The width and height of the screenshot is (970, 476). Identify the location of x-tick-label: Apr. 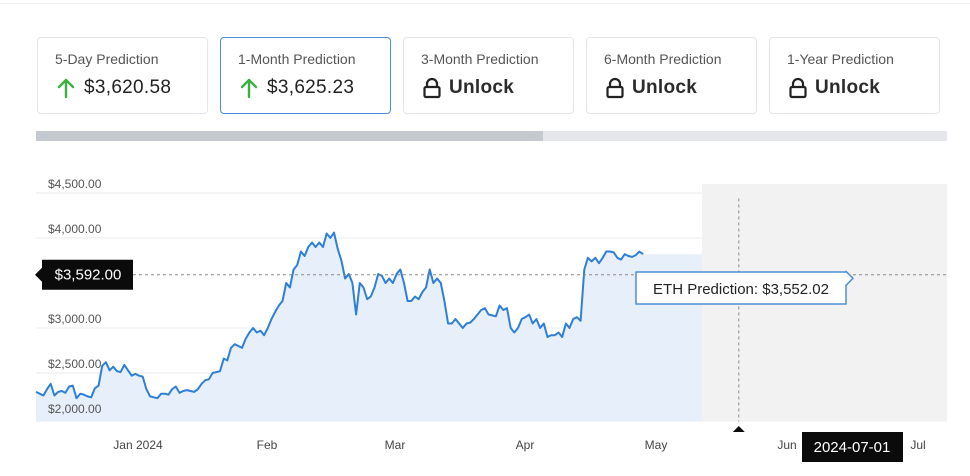
(525, 445).